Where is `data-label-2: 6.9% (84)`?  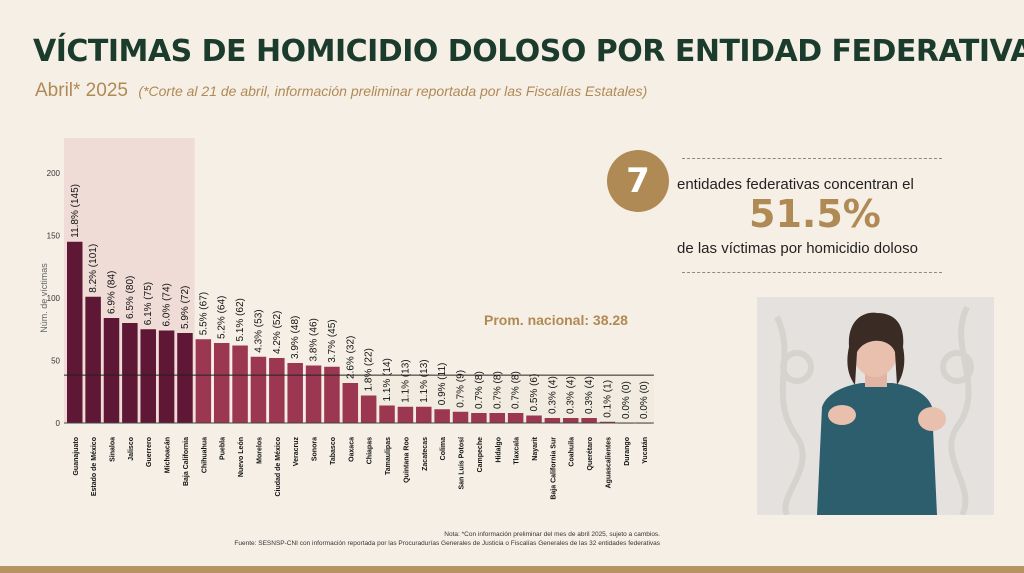
data-label-2: 6.9% (84) is located at coordinates (111, 292).